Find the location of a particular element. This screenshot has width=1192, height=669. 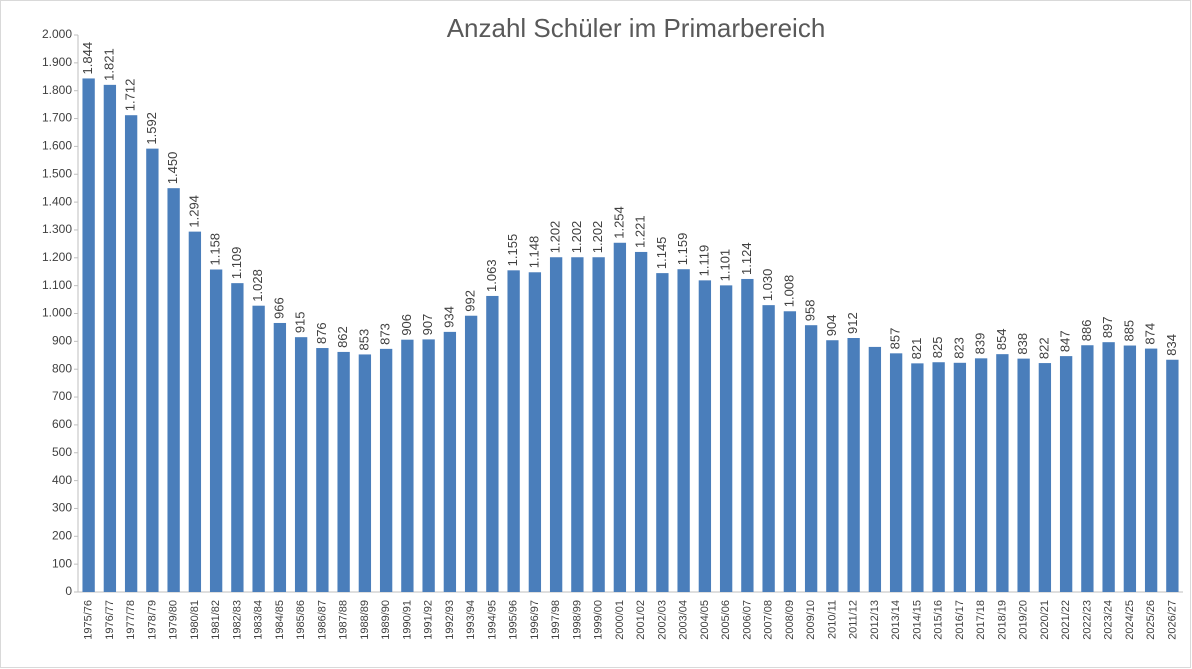

x-tick-label: 2010/11 is located at coordinates (832, 619).